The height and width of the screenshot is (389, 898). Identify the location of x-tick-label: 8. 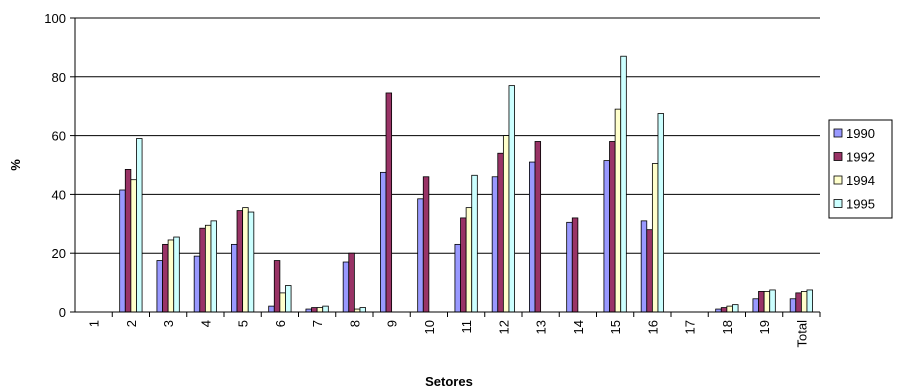
(354, 323).